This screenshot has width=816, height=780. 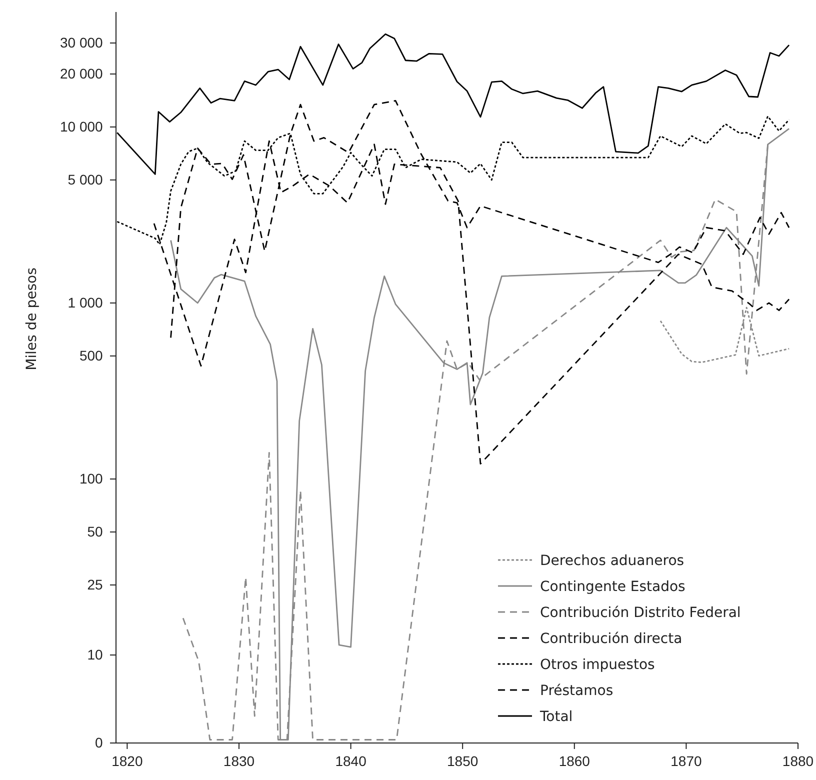 I want to click on x-tick-label: 1850, so click(x=462, y=761).